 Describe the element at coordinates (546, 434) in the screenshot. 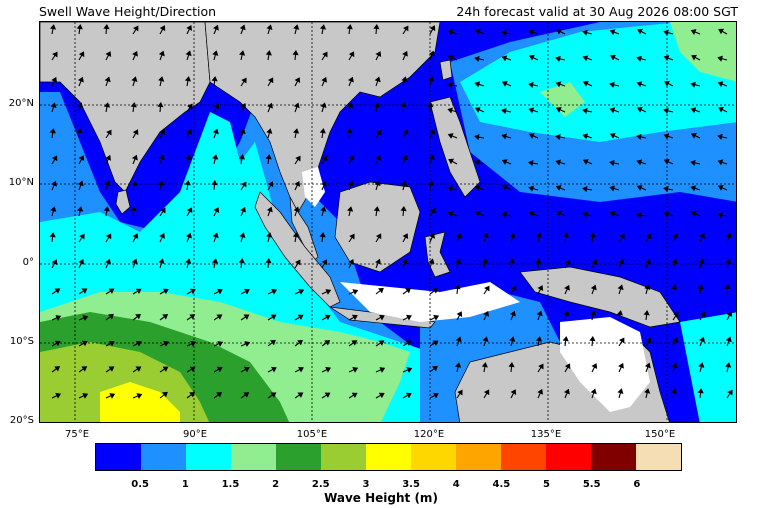

I see `lon-label-135e: 135°E` at that location.